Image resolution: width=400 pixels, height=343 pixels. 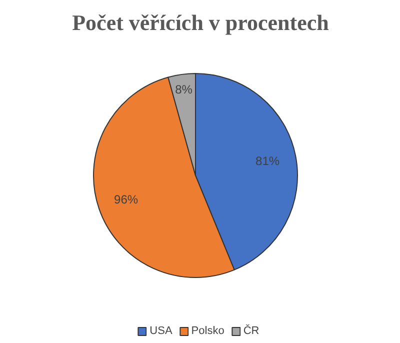 I want to click on data-label: 81%, so click(x=268, y=161).